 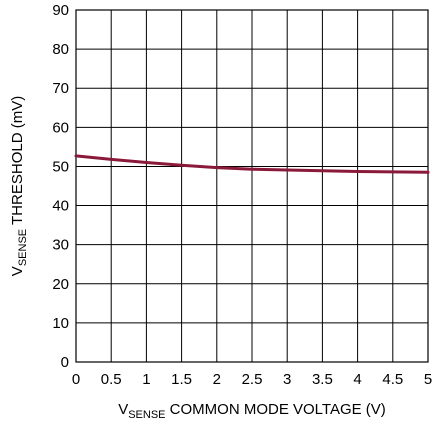 I want to click on y-tick-label: 30, so click(x=60, y=245).